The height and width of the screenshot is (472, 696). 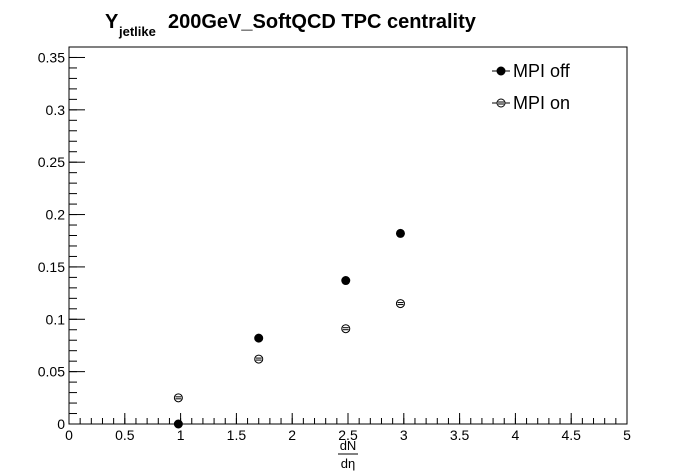 What do you see at coordinates (348, 445) in the screenshot?
I see `x-axis-label-numerator: dN` at bounding box center [348, 445].